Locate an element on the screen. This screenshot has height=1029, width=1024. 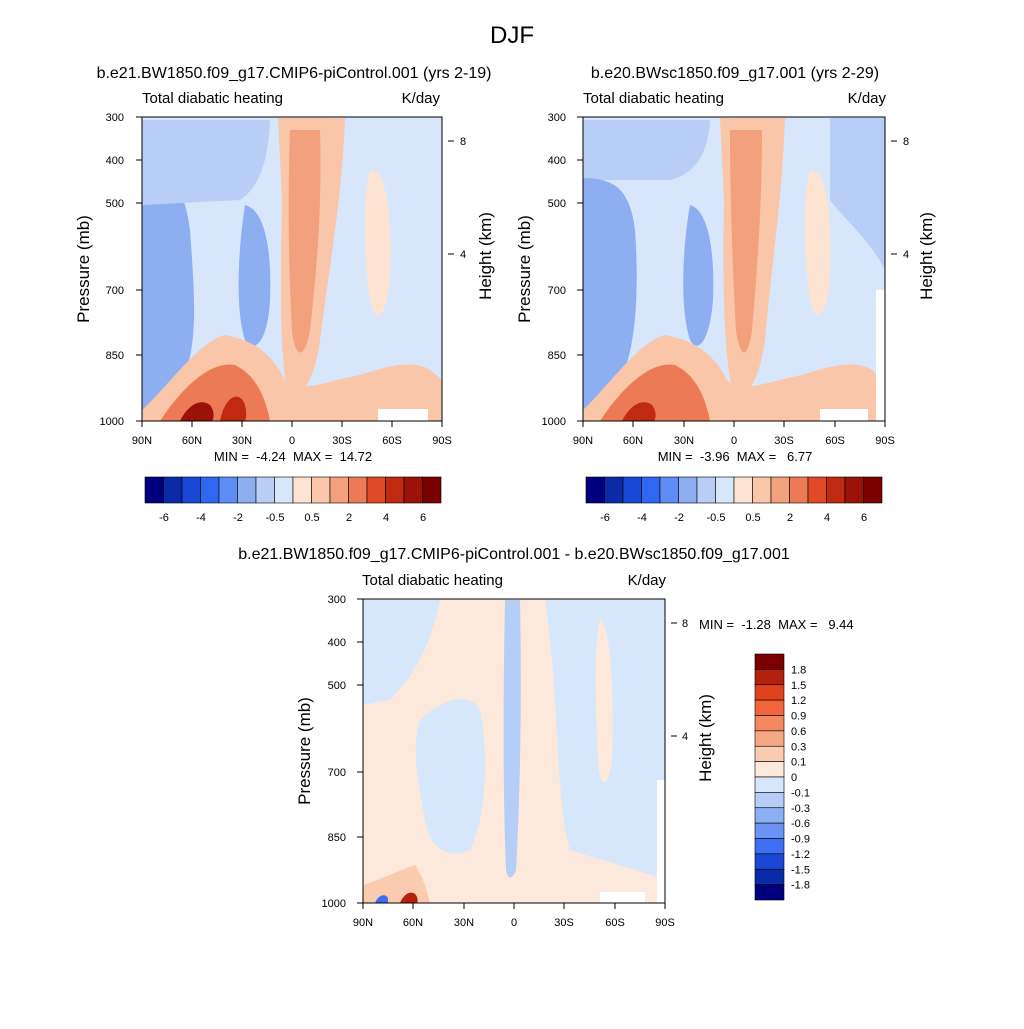
panel-2-title: b.e20.BWsc1850.f09_g17.001 (yrs 2-29) is located at coordinates (735, 73).